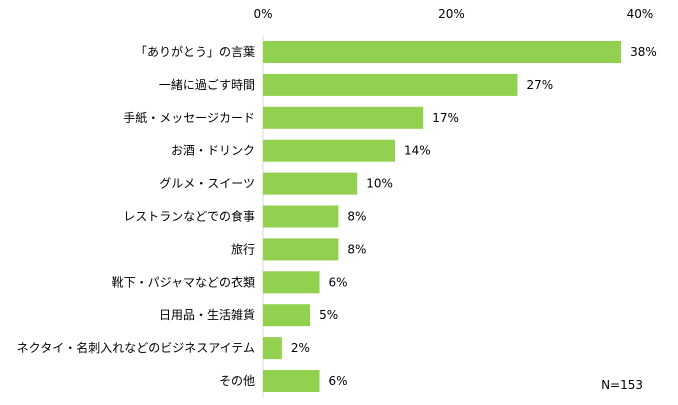 This screenshot has width=678, height=405. I want to click on value-label: 2%, so click(300, 348).